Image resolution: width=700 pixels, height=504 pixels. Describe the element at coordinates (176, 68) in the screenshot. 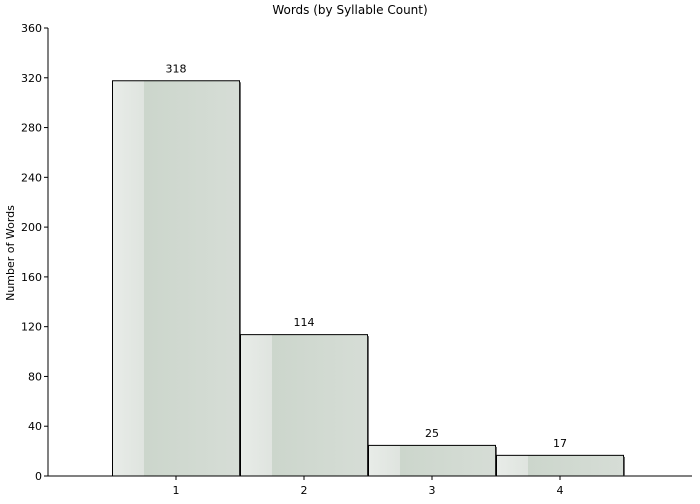

I see `data-label: 318` at that location.